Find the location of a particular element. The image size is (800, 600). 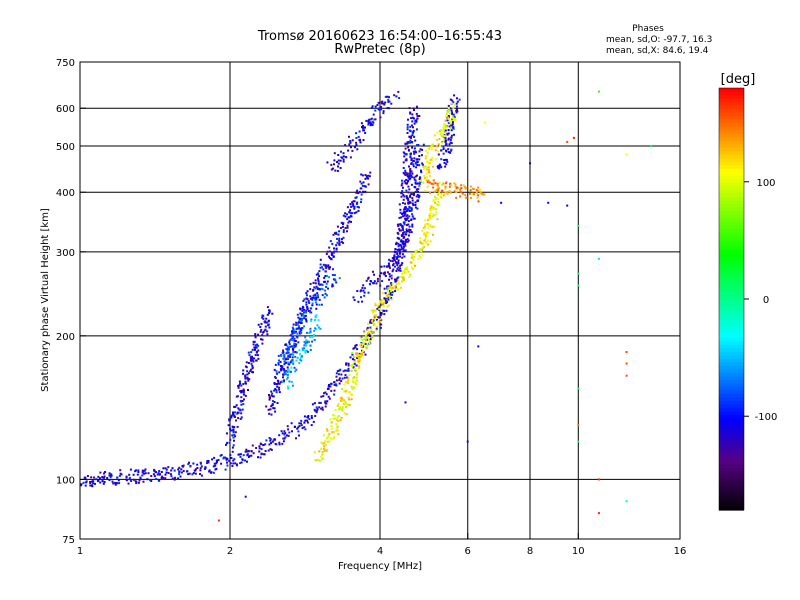

chart-title: Tromsø 20160623 16:54:00–16:55:43 is located at coordinates (379, 36).